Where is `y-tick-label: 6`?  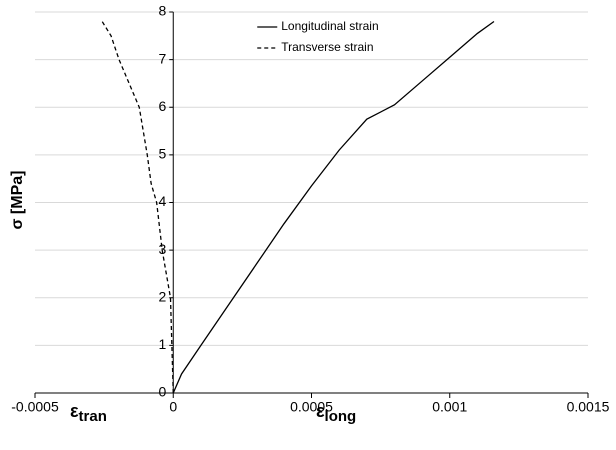 y-tick-label: 6 is located at coordinates (162, 106).